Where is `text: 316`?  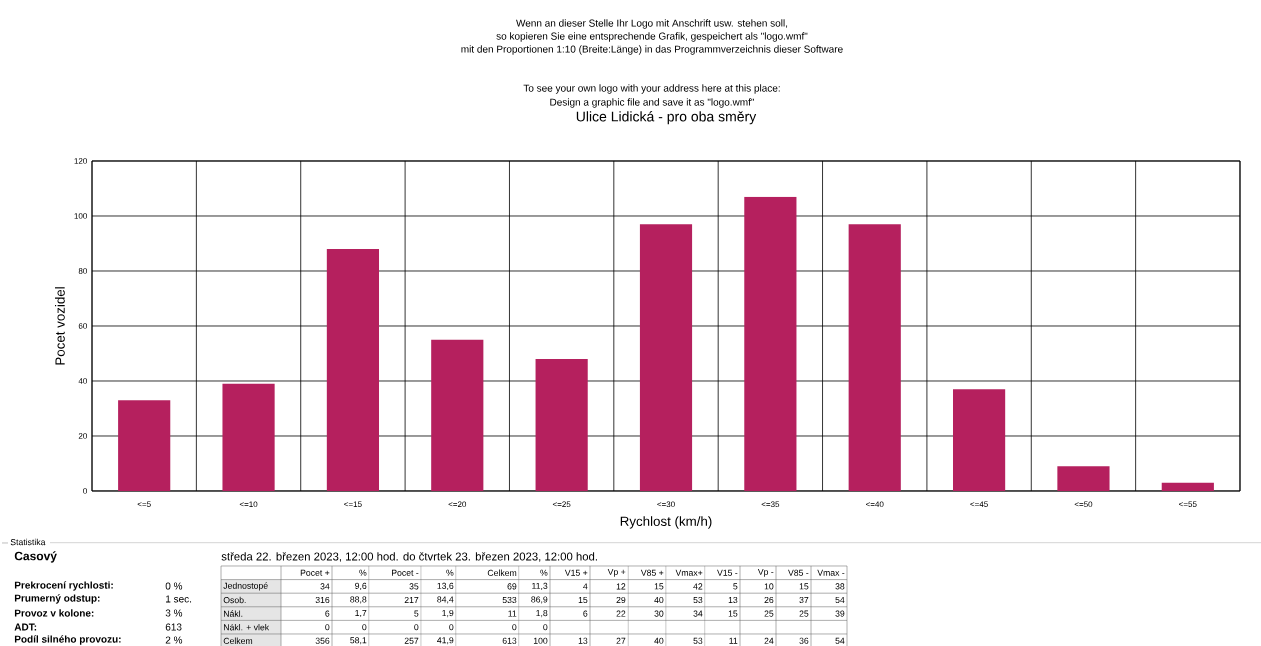
text: 316 is located at coordinates (322, 600).